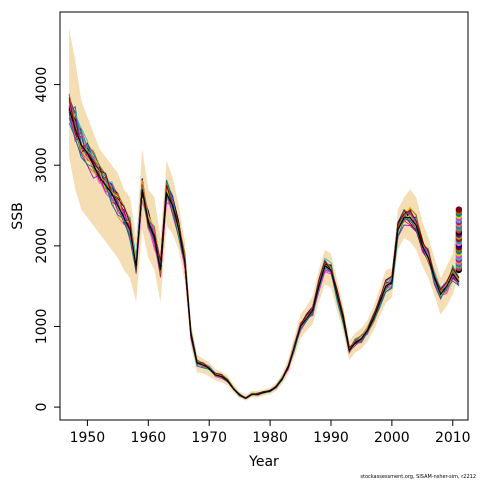  What do you see at coordinates (453, 438) in the screenshot?
I see `x-tick-label: 2010` at bounding box center [453, 438].